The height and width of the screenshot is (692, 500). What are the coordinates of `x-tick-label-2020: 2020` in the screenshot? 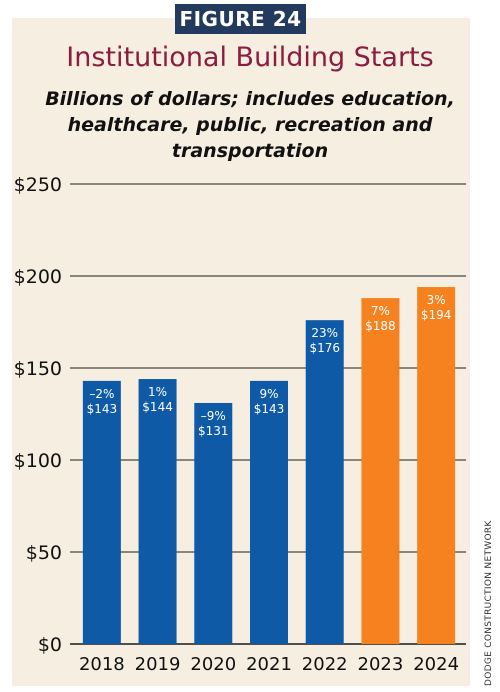 It's located at (213, 664).